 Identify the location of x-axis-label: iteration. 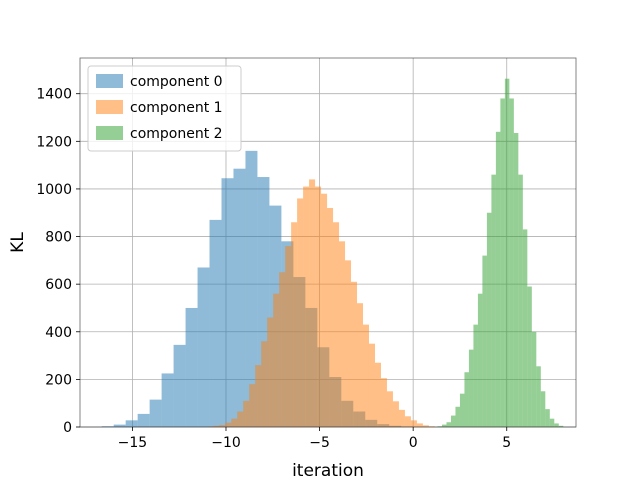
(328, 470).